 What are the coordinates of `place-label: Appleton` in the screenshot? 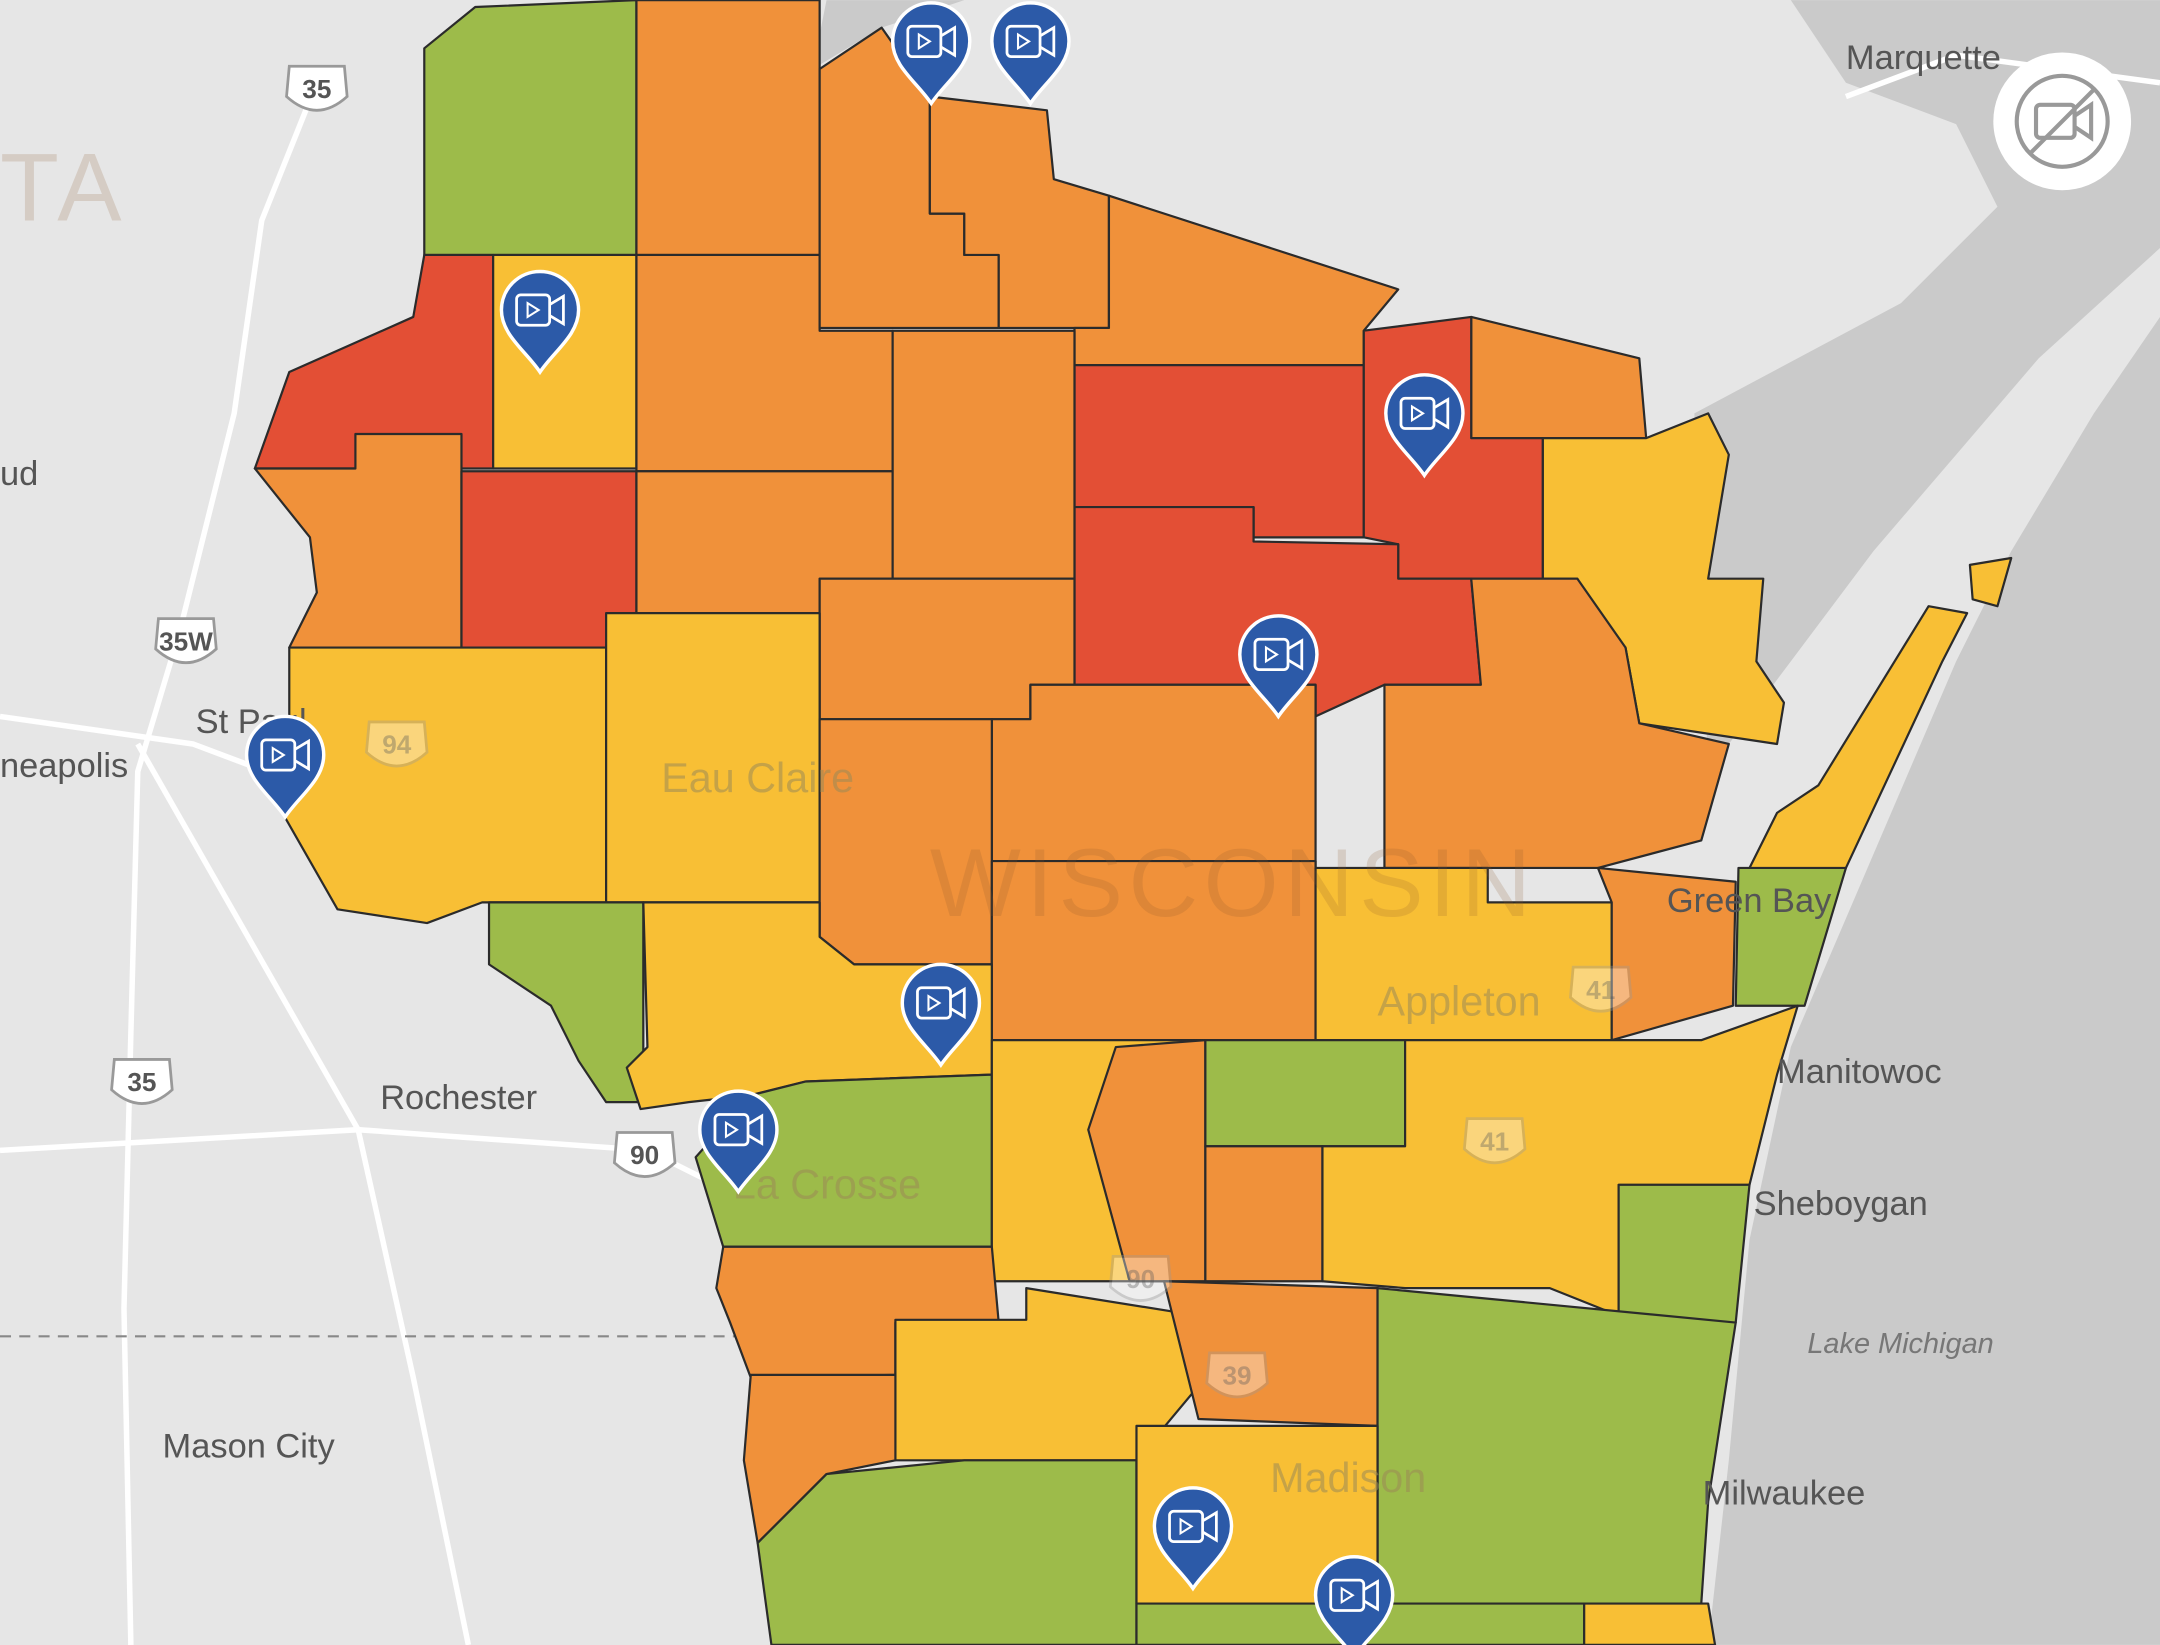 It's located at (1459, 1001).